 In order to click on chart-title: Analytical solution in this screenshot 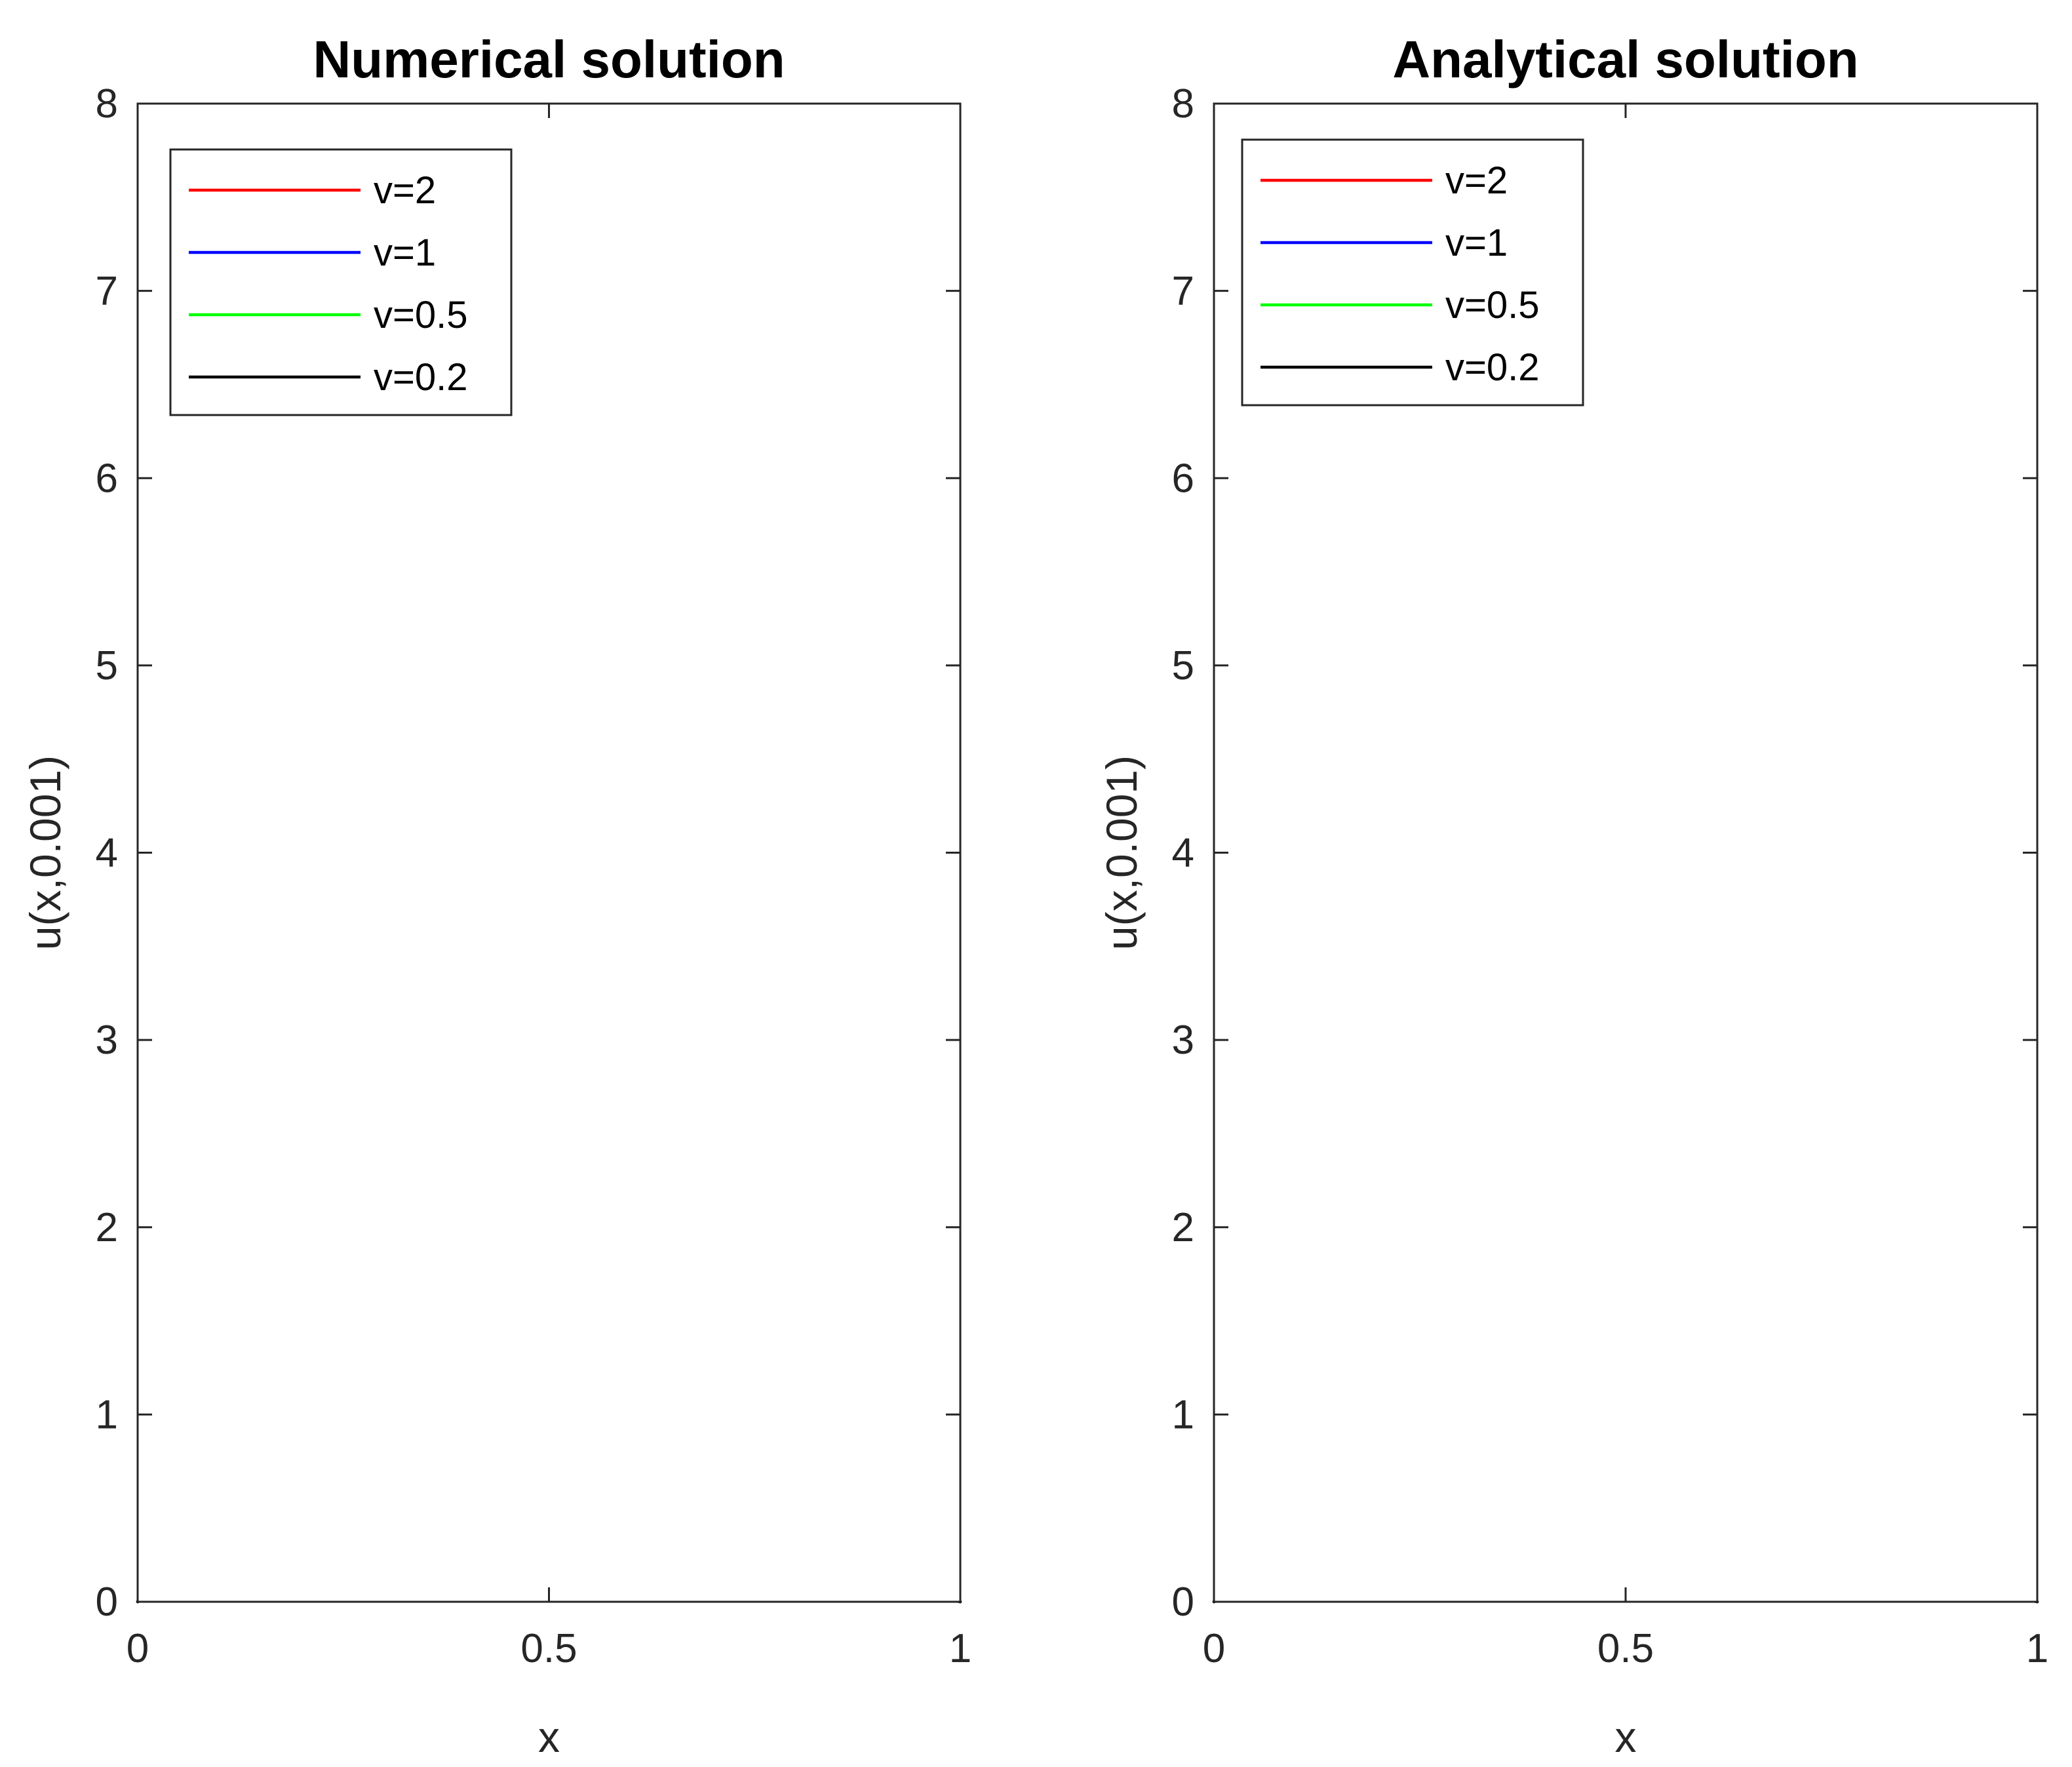, I will do `click(1625, 59)`.